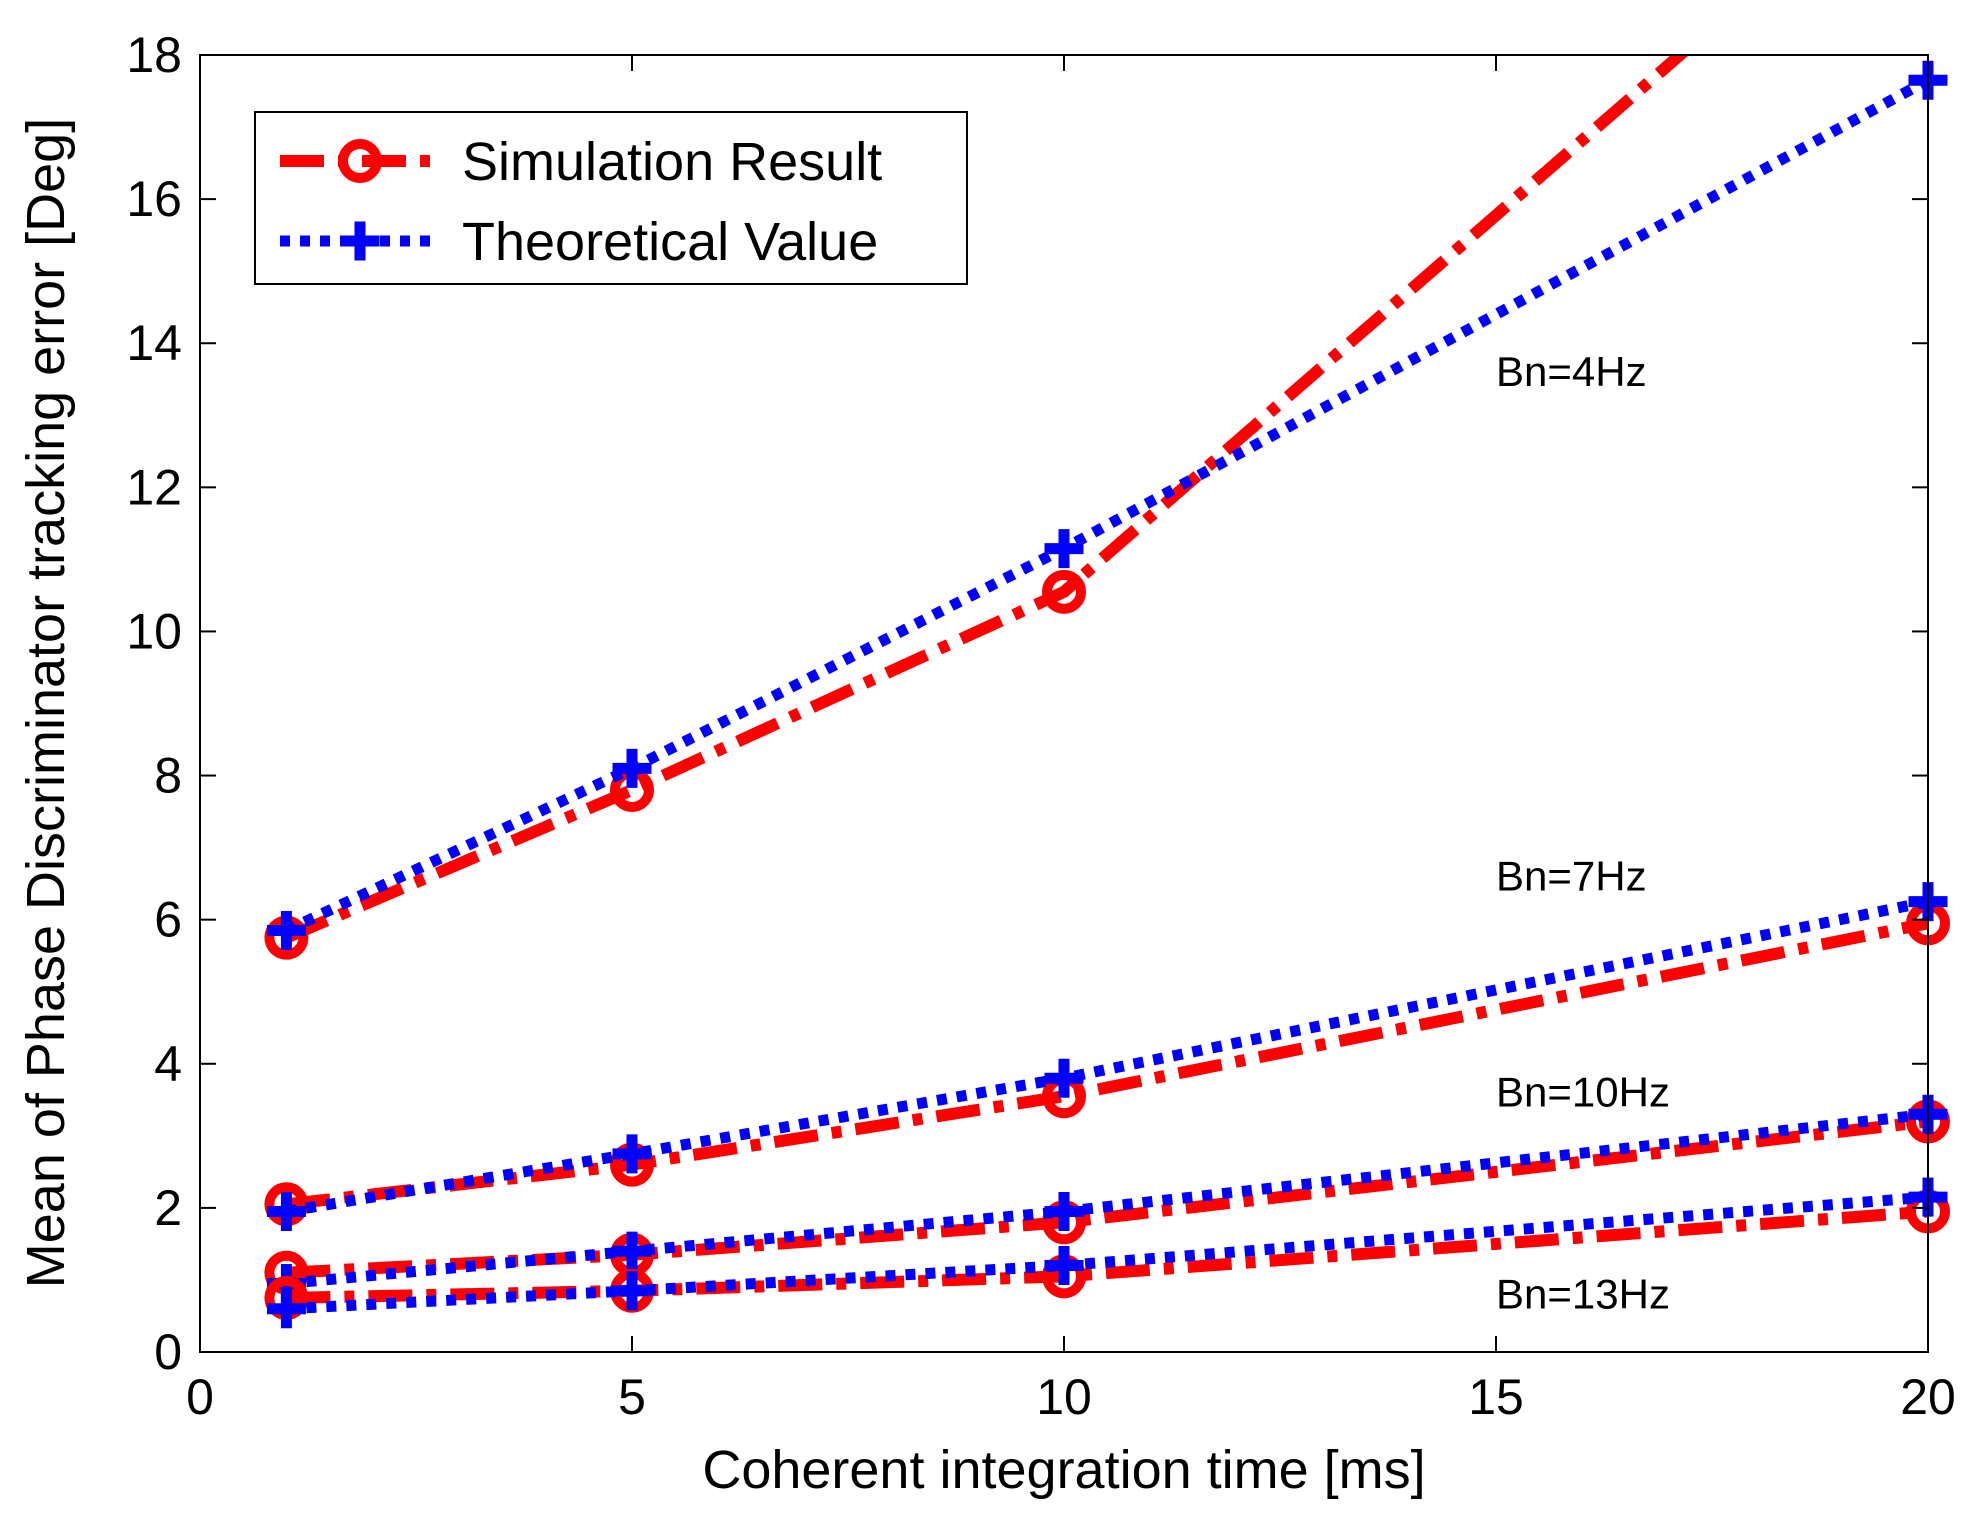 This screenshot has height=1525, width=1978. Describe the element at coordinates (154, 55) in the screenshot. I see `y-tick-label: 18` at that location.